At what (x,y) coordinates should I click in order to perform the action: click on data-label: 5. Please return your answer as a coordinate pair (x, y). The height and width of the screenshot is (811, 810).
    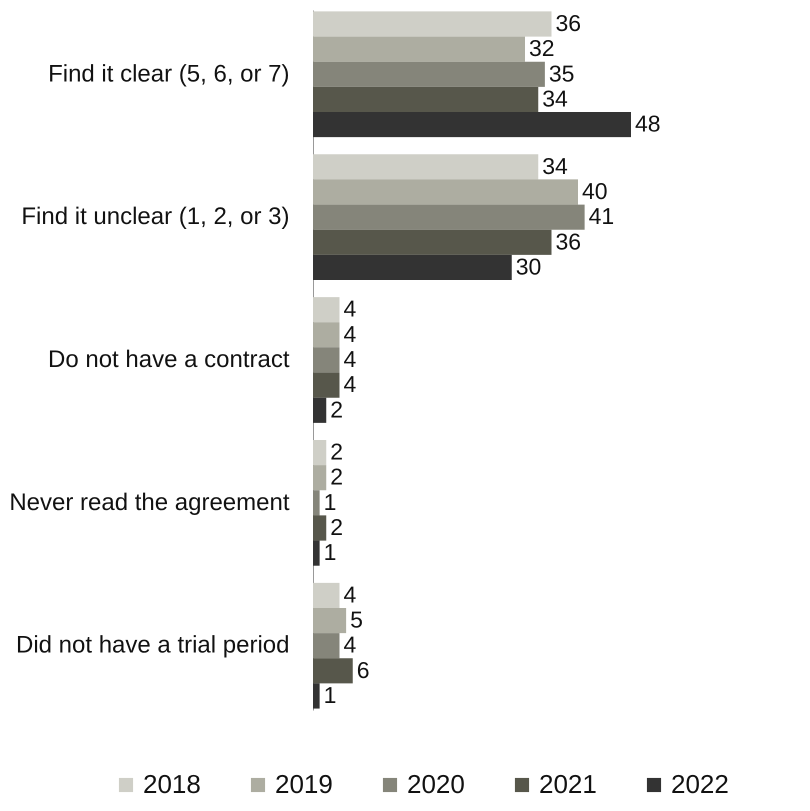
    Looking at the image, I should click on (356, 619).